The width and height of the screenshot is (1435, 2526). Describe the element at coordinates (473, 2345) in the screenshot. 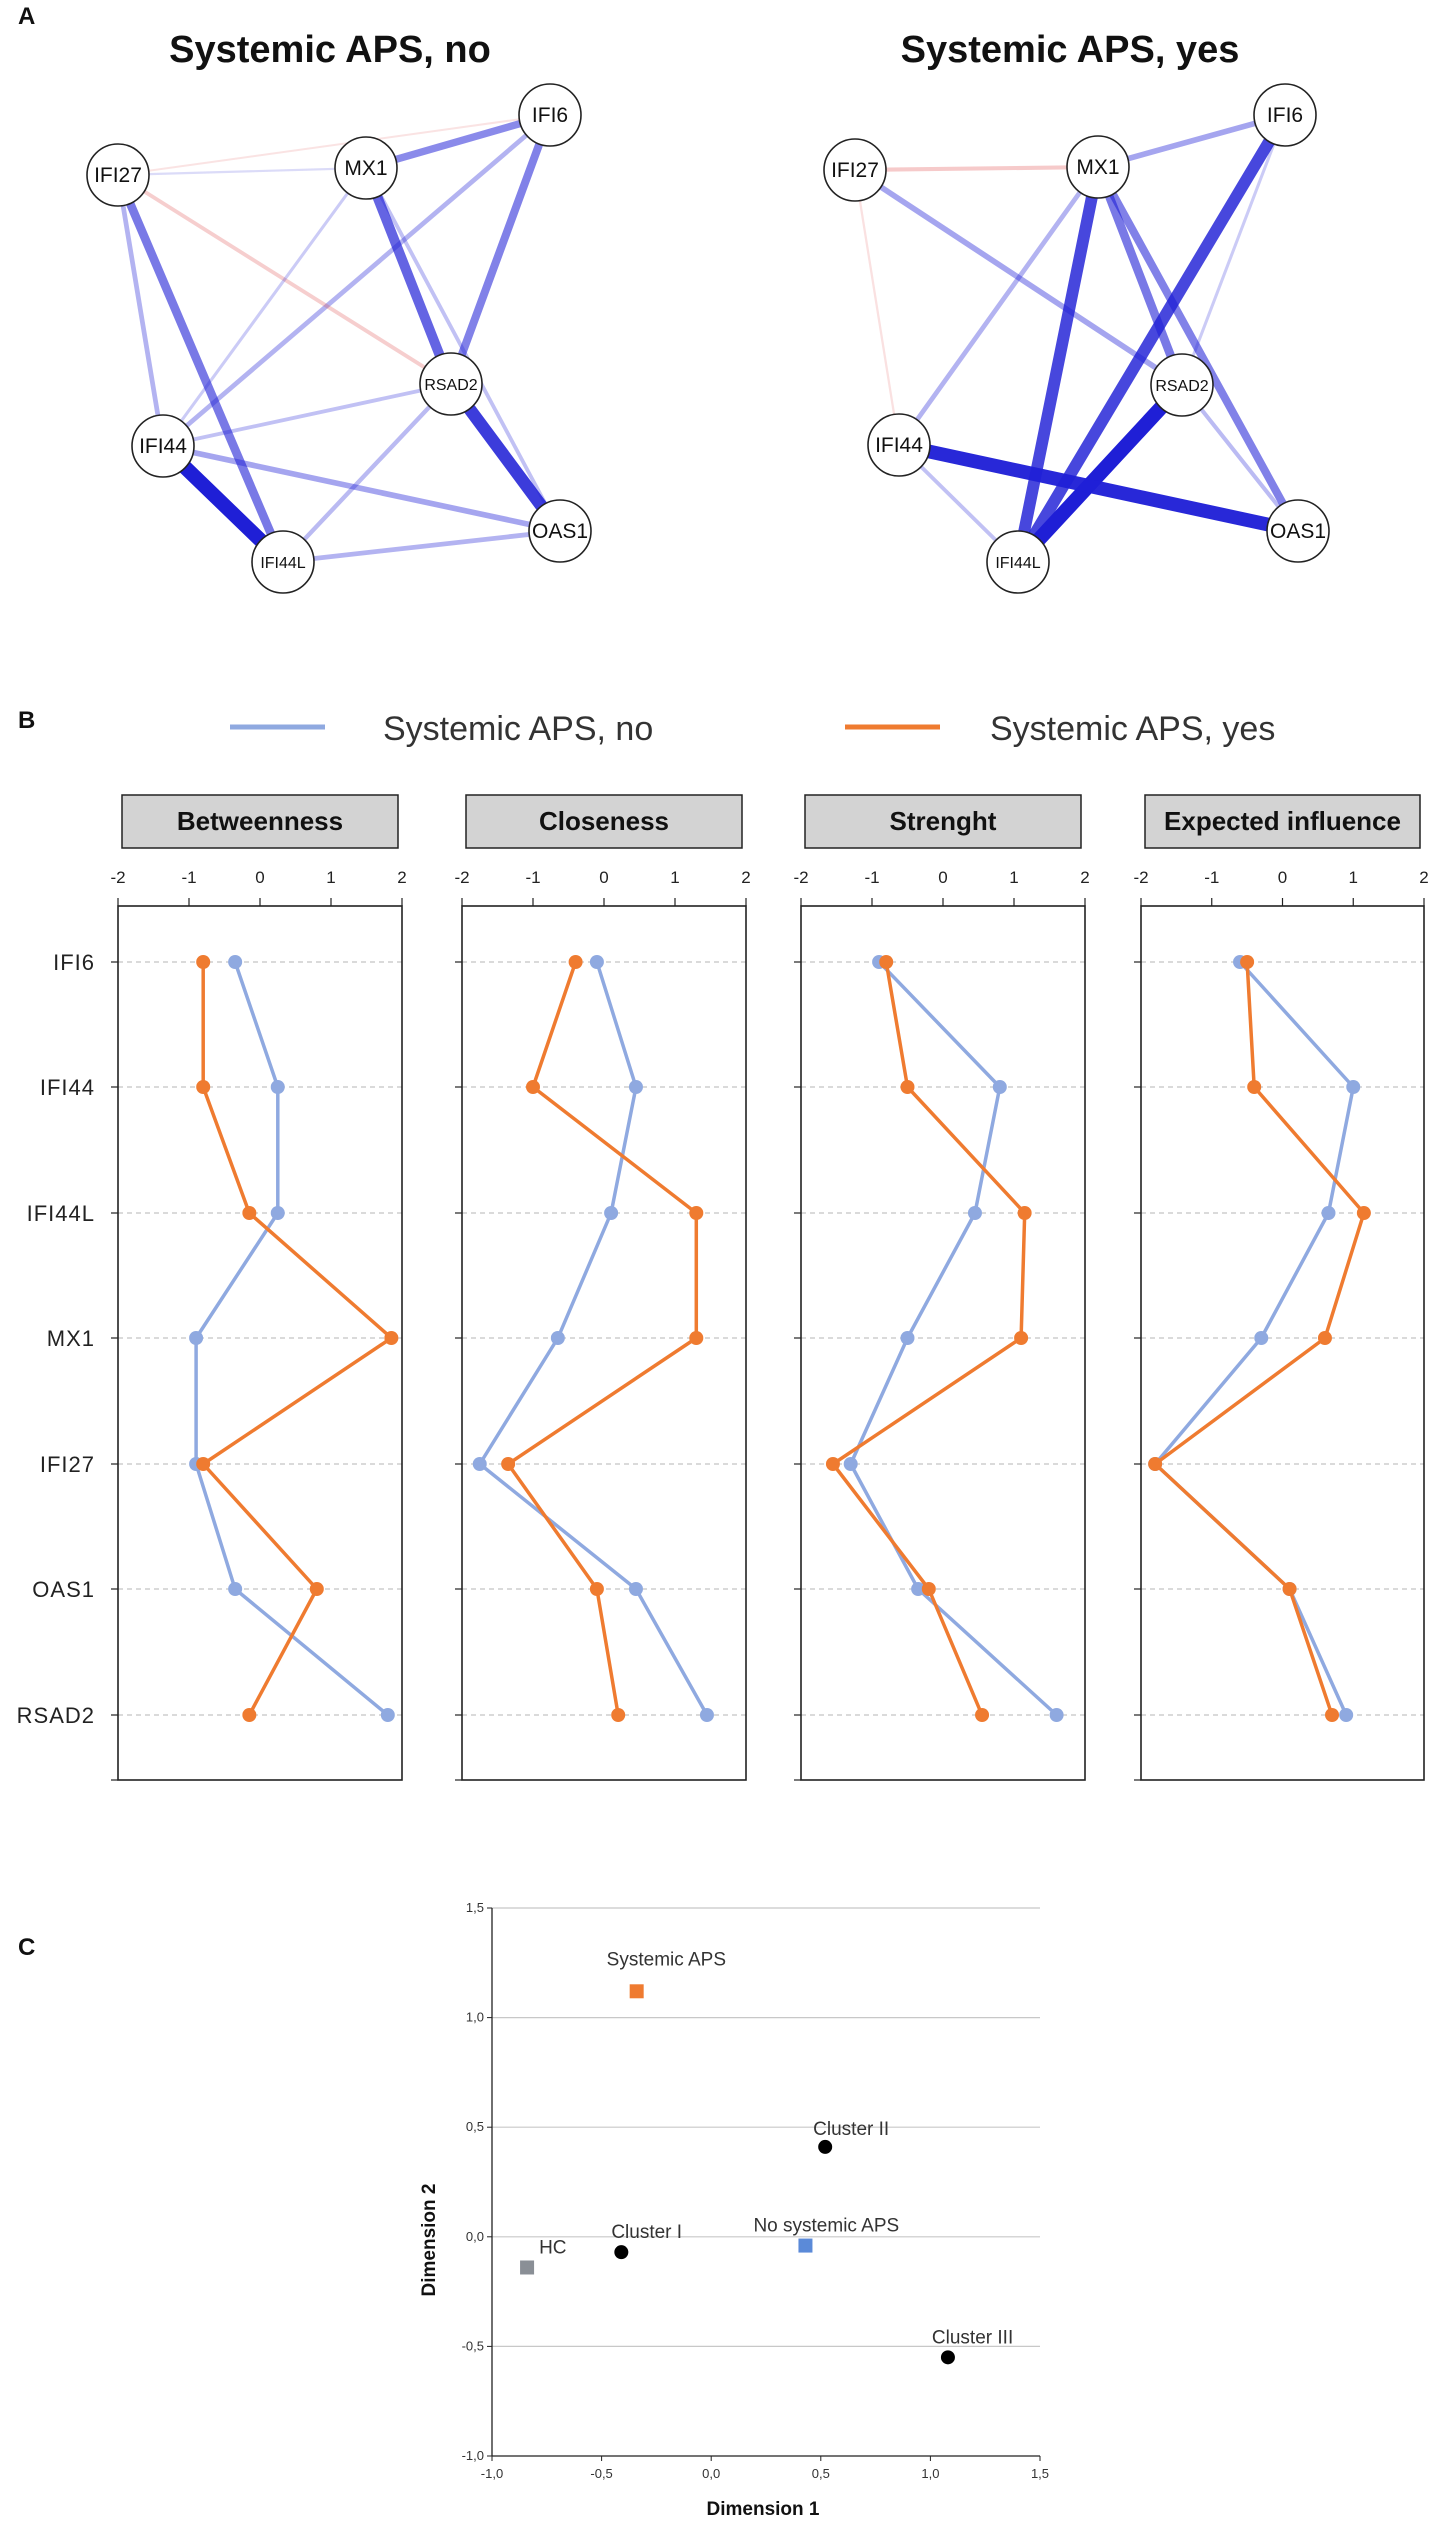

I see `y-tick-label: -0,5` at that location.